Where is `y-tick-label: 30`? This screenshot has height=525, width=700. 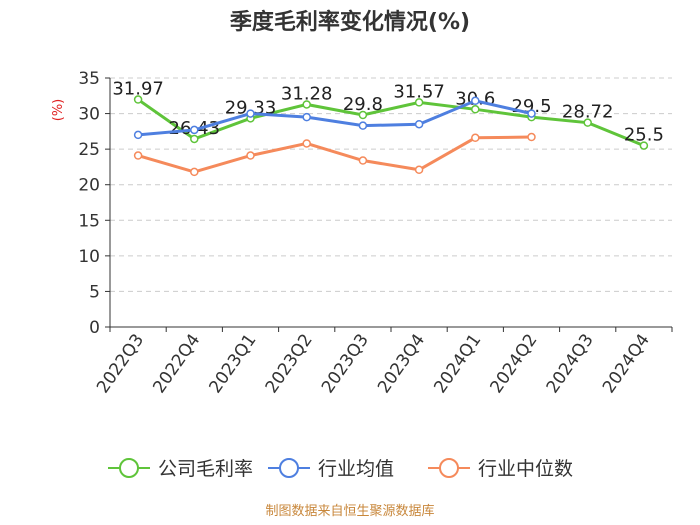
y-tick-label: 30 is located at coordinates (89, 115).